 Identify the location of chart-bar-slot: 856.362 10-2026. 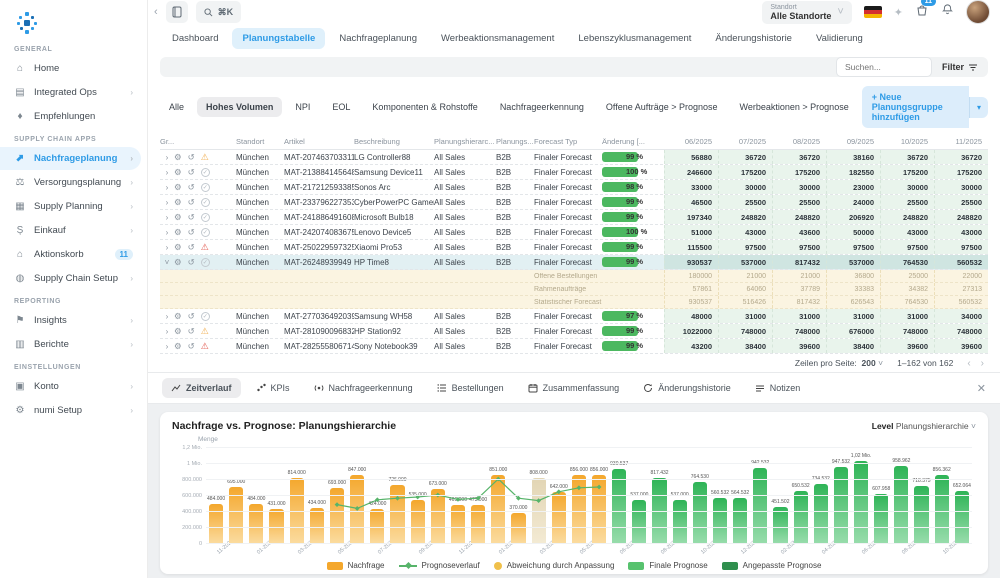
(946, 501).